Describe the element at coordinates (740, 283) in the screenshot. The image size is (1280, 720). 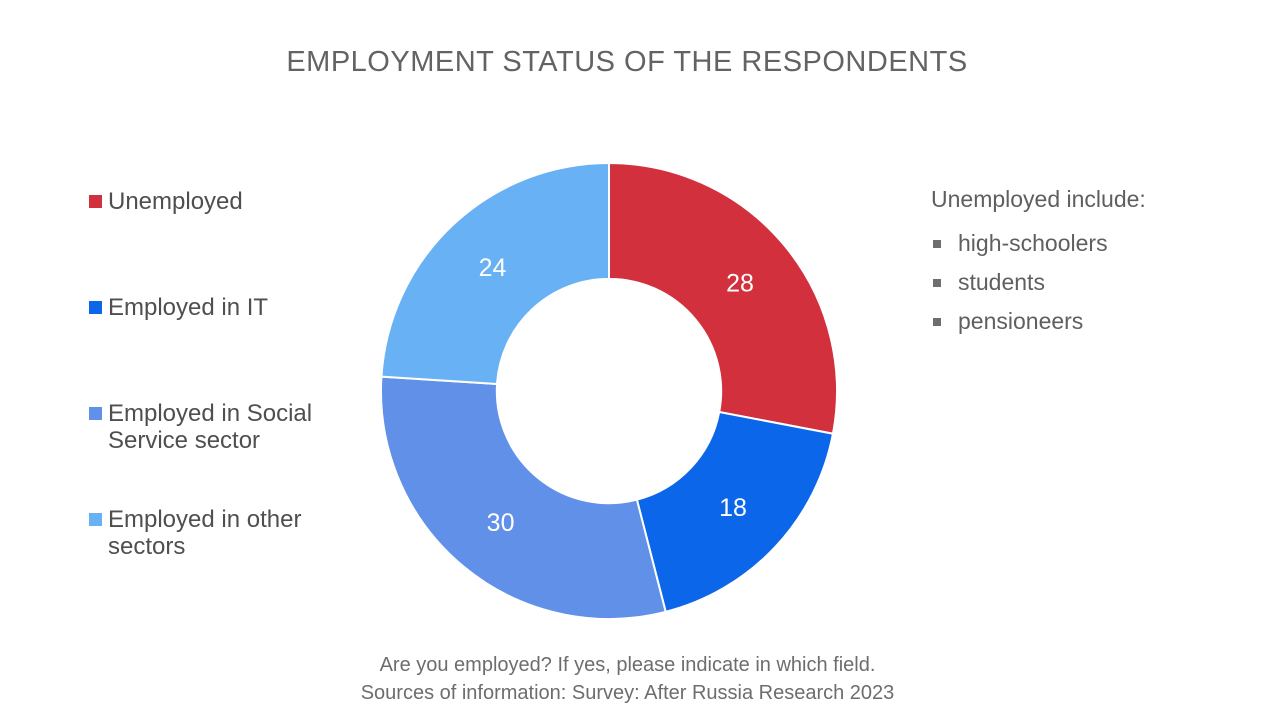
I see `slice-value-label-0: 28` at that location.